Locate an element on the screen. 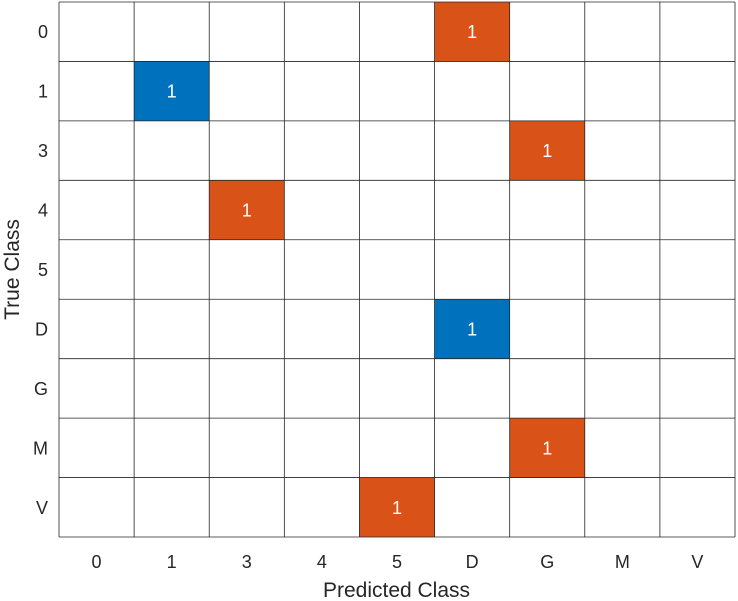 This screenshot has height=601, width=738. cell-value-M-G: 1 is located at coordinates (547, 448).